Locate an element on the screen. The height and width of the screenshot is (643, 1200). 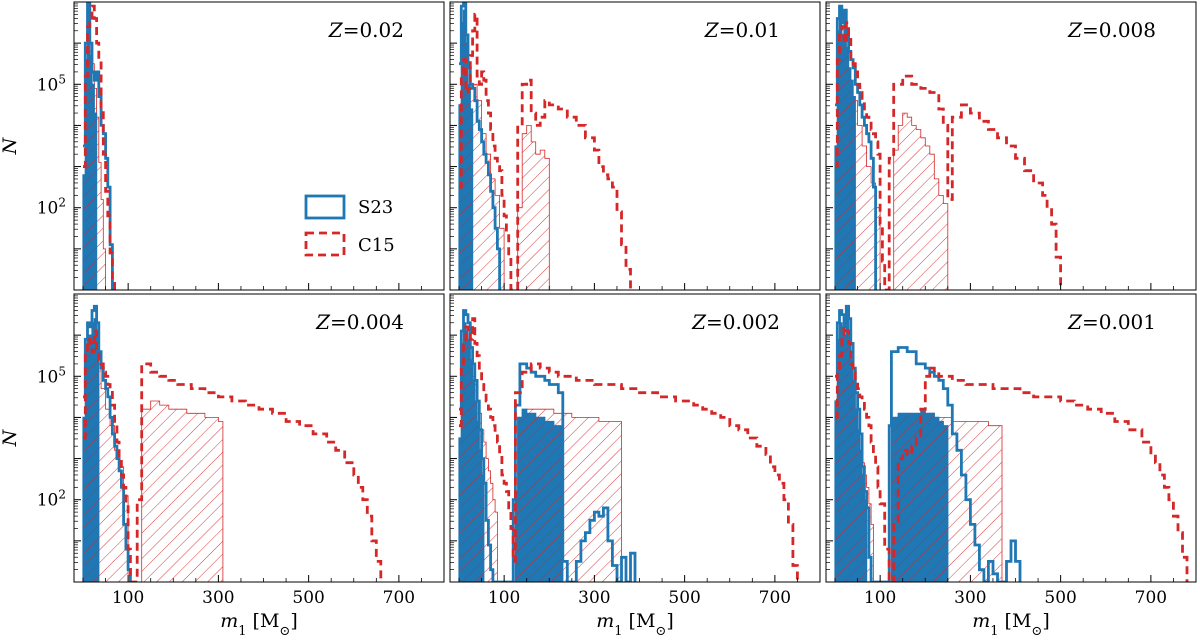
metallicity-label: Z=0.008 is located at coordinates (1111, 30).